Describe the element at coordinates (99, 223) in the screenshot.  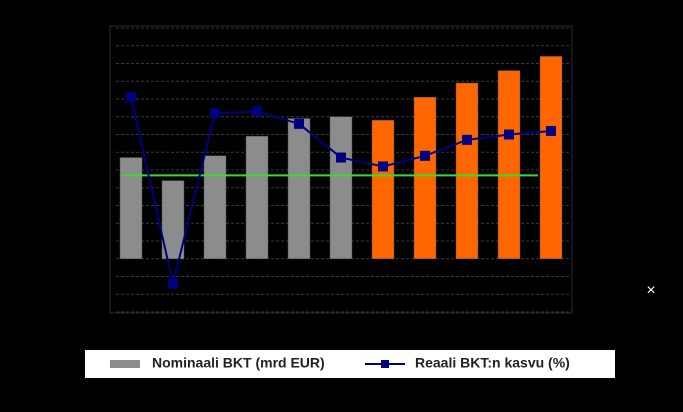
I see `y-tick-label: 20` at that location.